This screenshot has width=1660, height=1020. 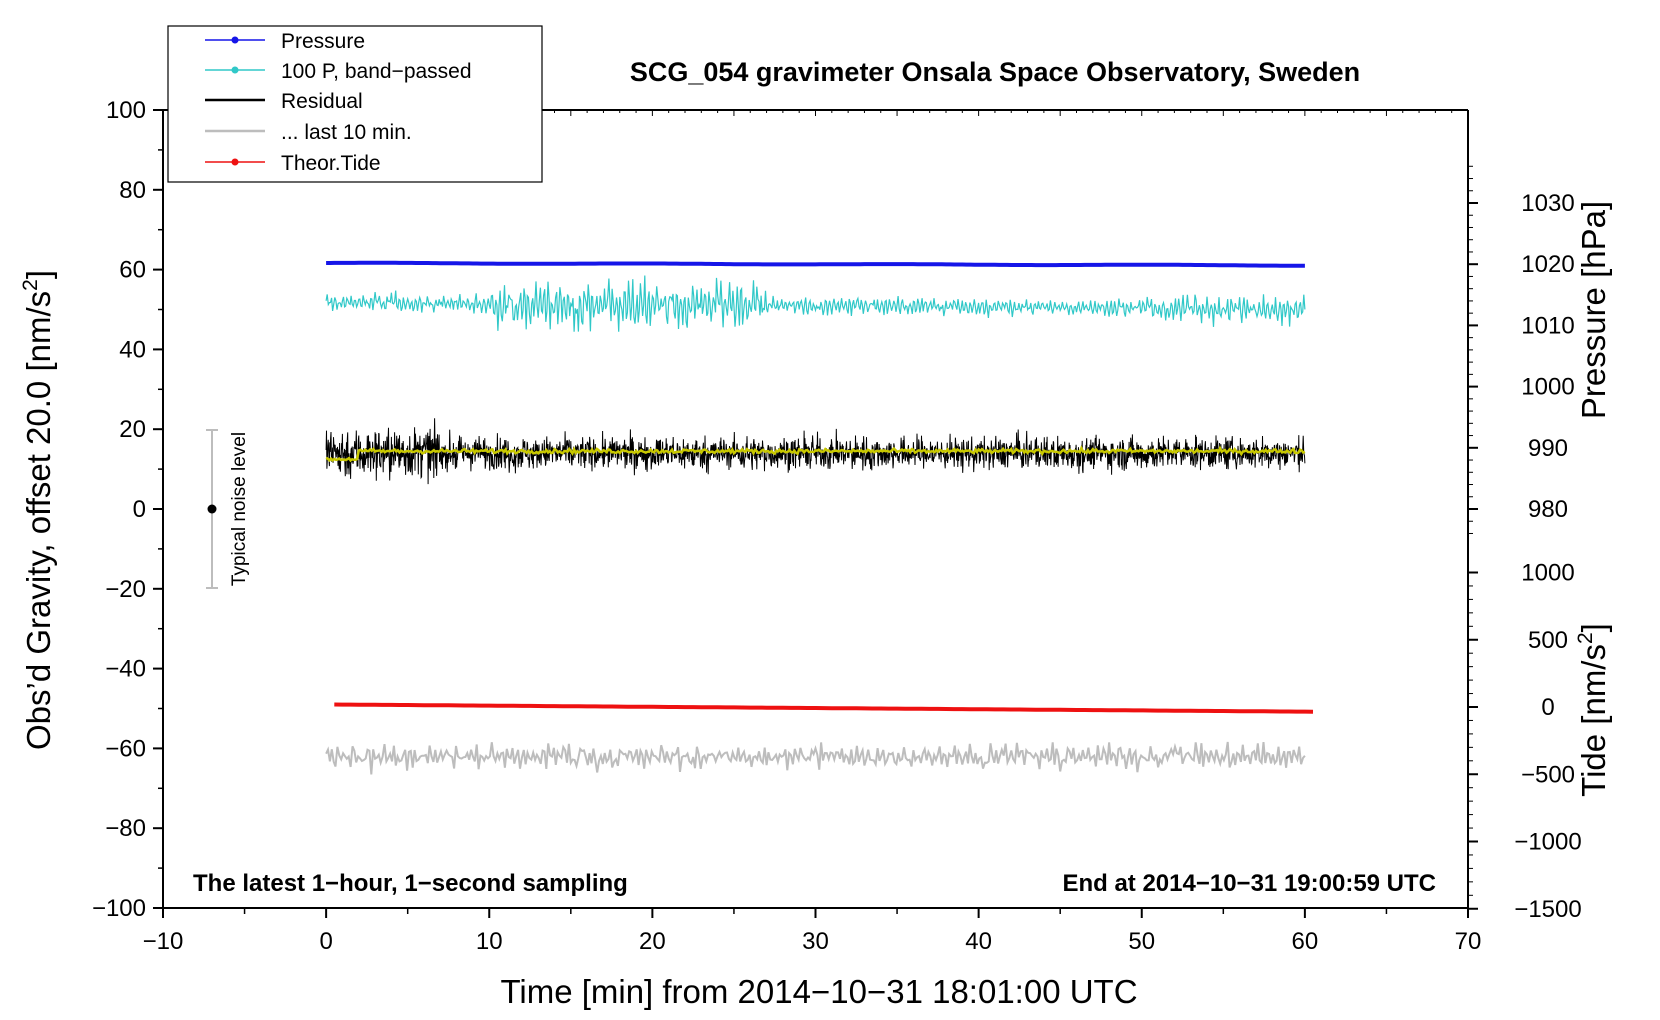 What do you see at coordinates (125, 589) in the screenshot?
I see `y-tick-label: −20` at bounding box center [125, 589].